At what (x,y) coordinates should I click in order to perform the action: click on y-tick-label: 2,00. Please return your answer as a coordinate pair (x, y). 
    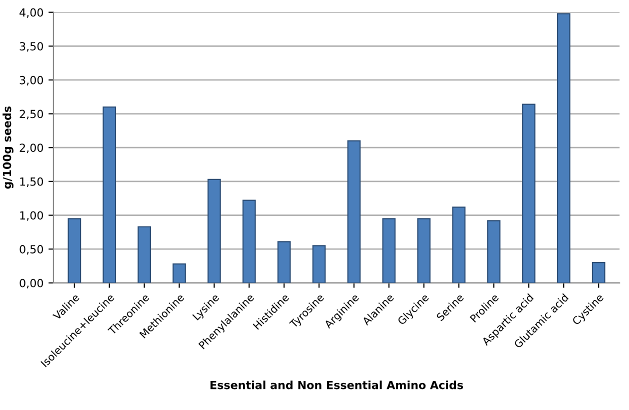
    Looking at the image, I should click on (32, 149).